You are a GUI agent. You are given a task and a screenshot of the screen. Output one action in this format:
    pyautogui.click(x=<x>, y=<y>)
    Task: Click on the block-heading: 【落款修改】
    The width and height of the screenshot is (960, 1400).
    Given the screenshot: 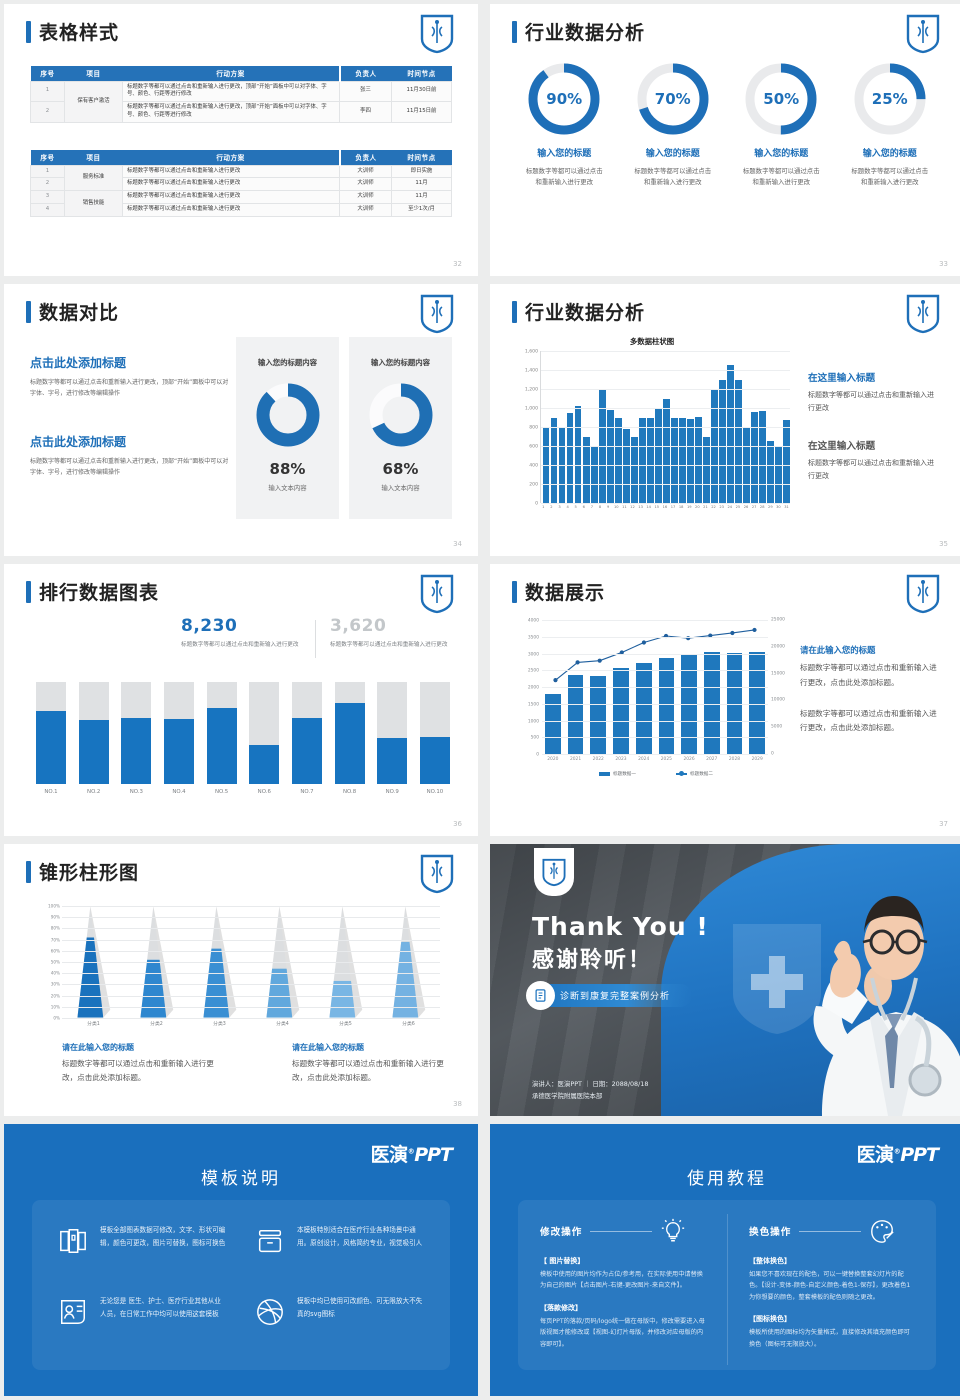 What is the action you would take?
    pyautogui.click(x=561, y=1307)
    